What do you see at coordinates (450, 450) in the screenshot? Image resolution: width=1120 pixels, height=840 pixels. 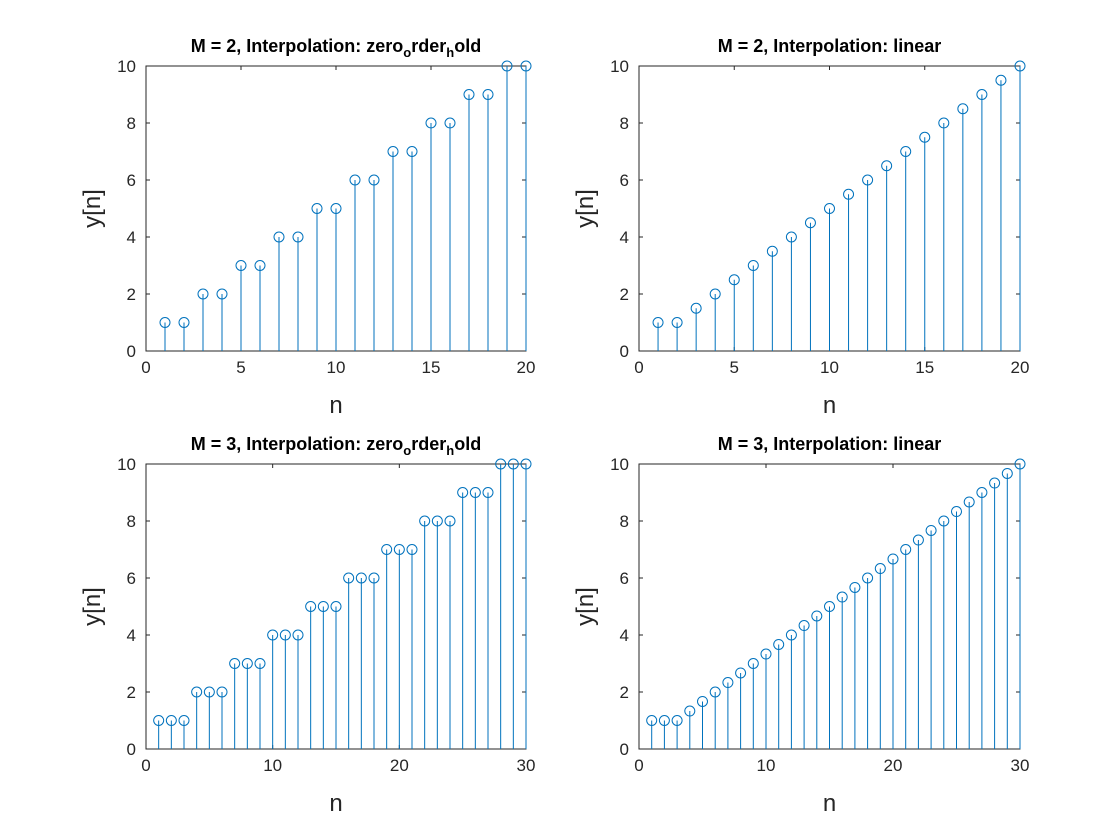 I see `title-part-sub2: h` at bounding box center [450, 450].